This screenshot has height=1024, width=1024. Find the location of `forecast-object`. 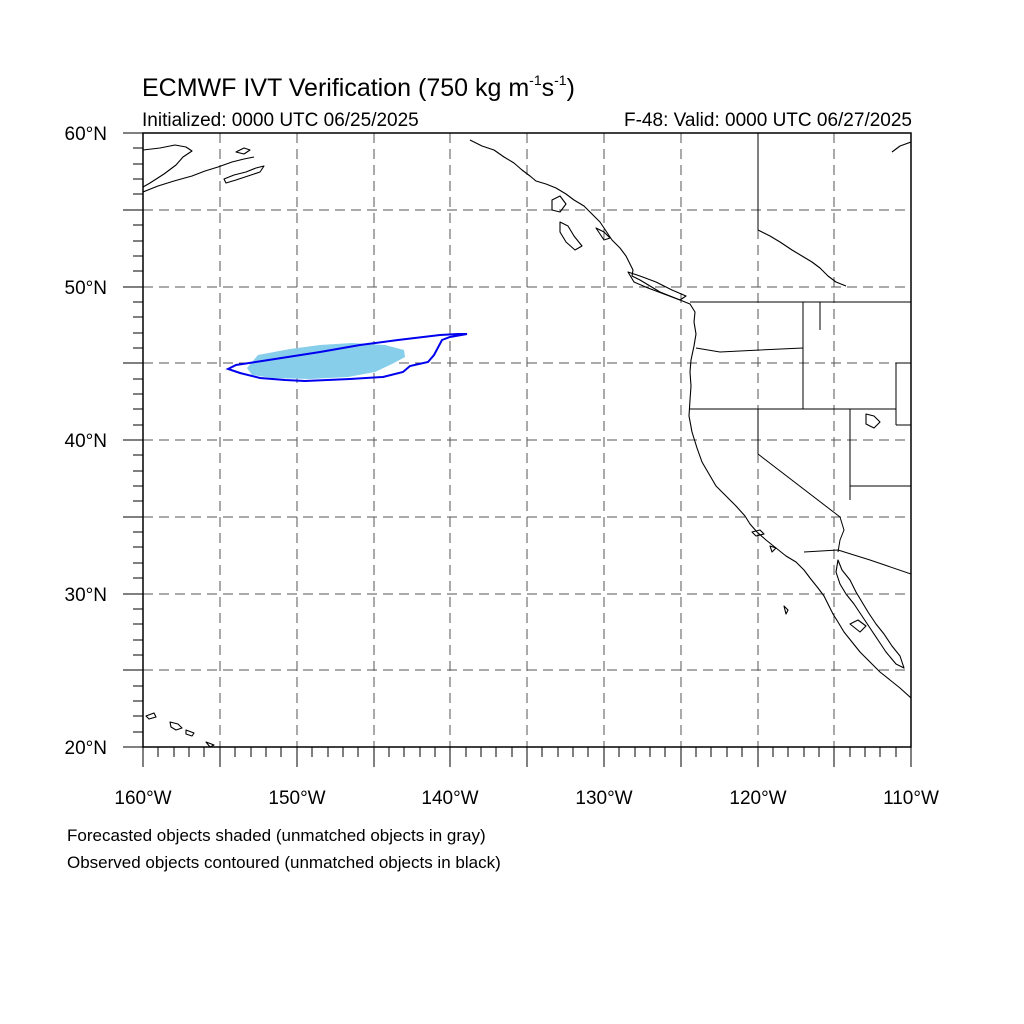

forecast-object is located at coordinates (326, 361).